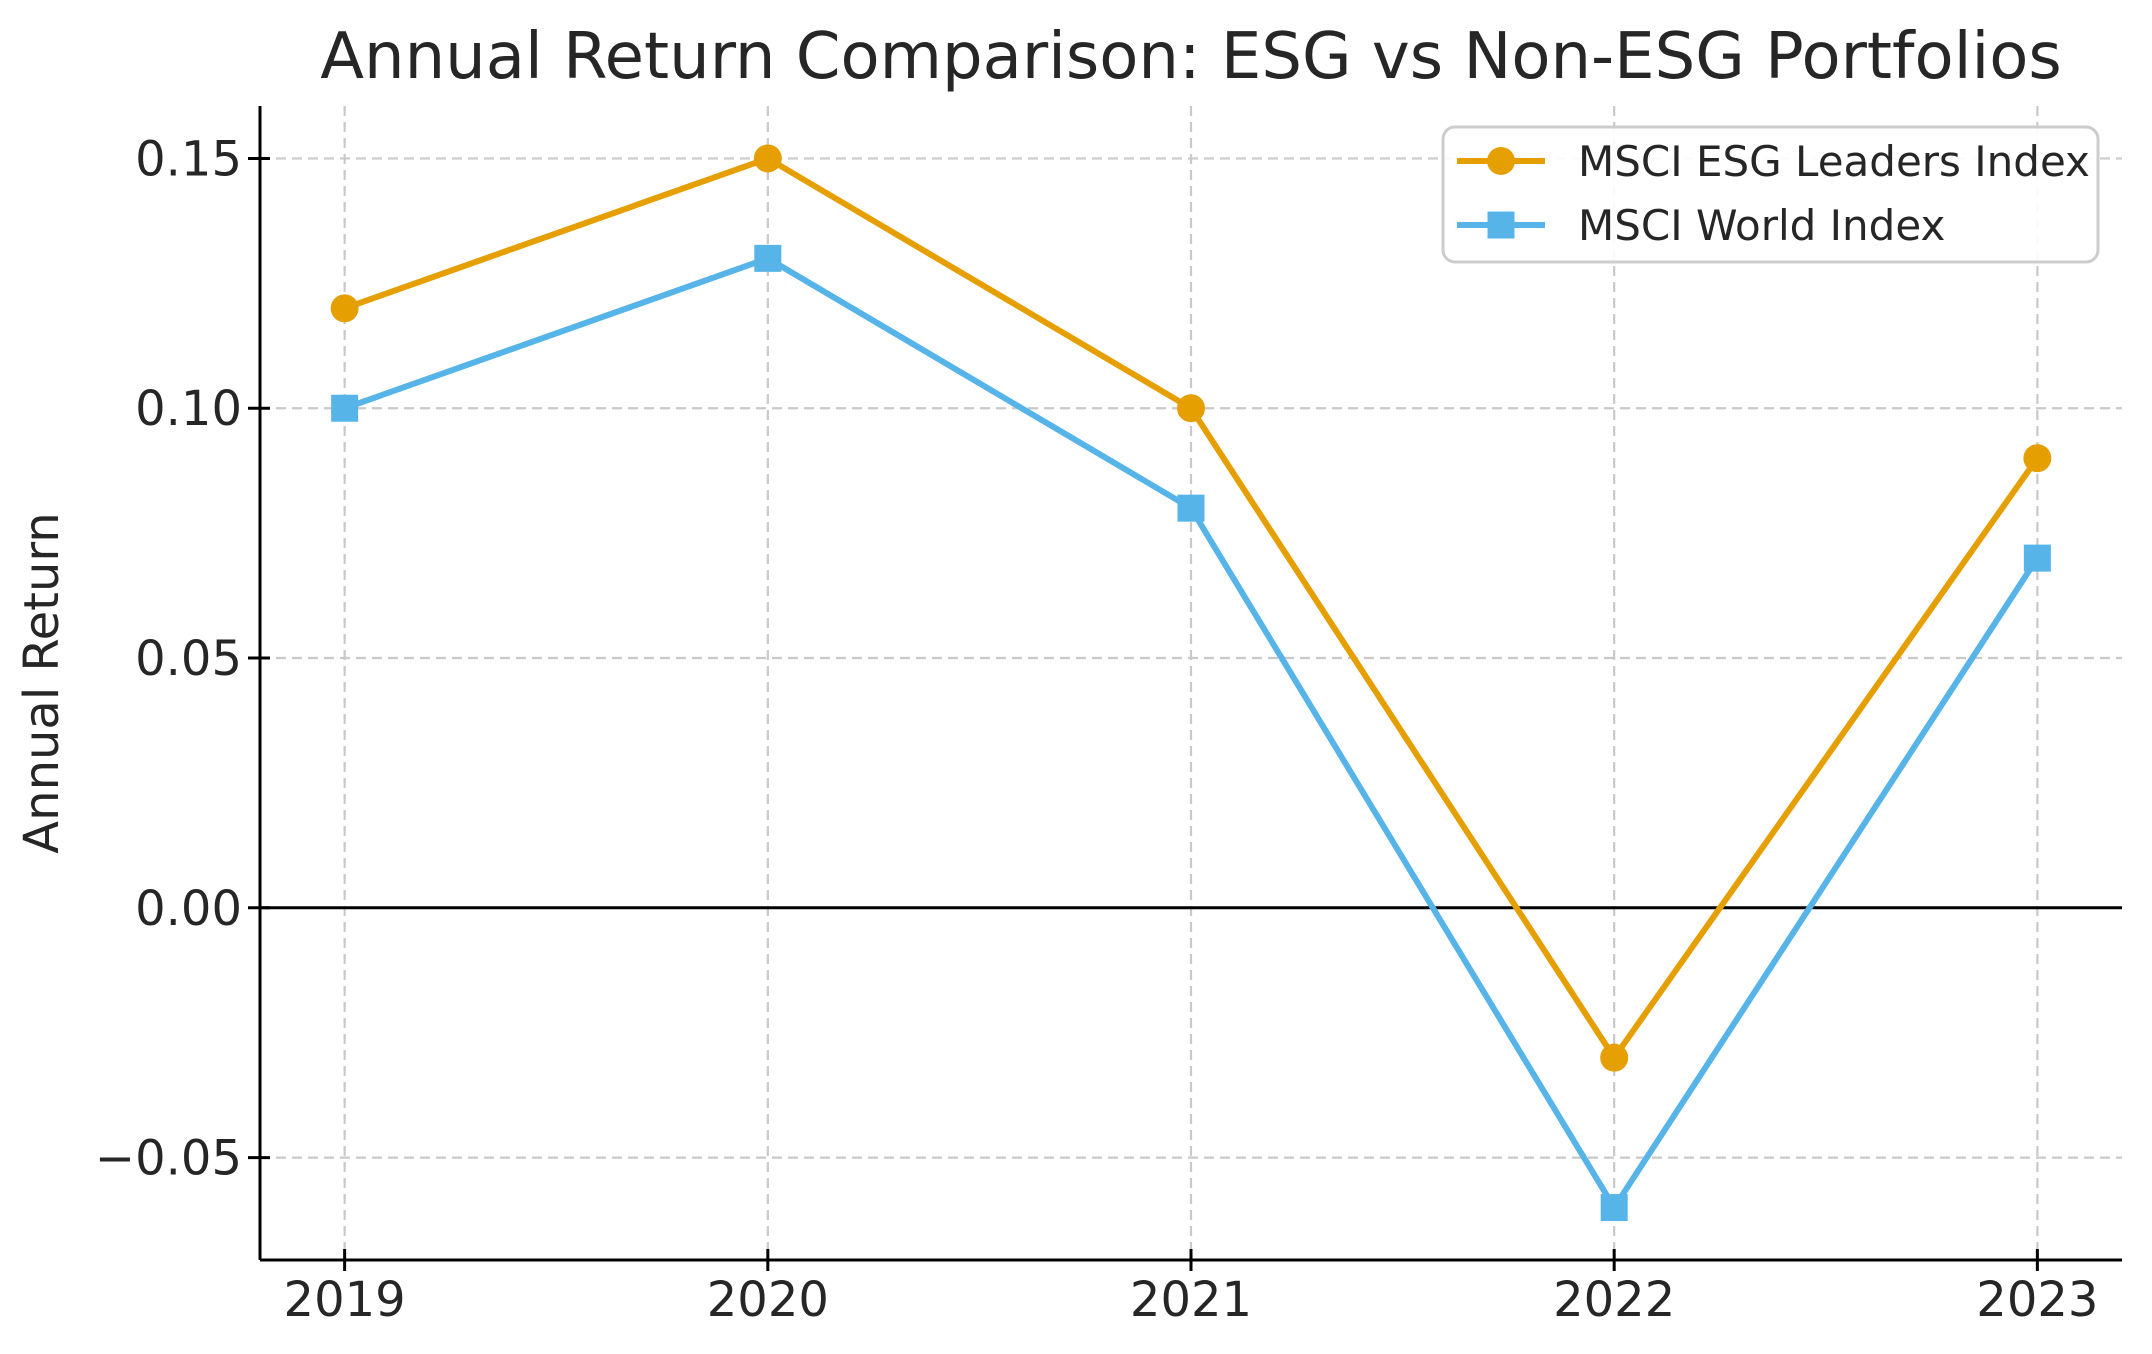 Image resolution: width=2152 pixels, height=1354 pixels. What do you see at coordinates (1501, 161) in the screenshot?
I see `legend-circle-marker` at bounding box center [1501, 161].